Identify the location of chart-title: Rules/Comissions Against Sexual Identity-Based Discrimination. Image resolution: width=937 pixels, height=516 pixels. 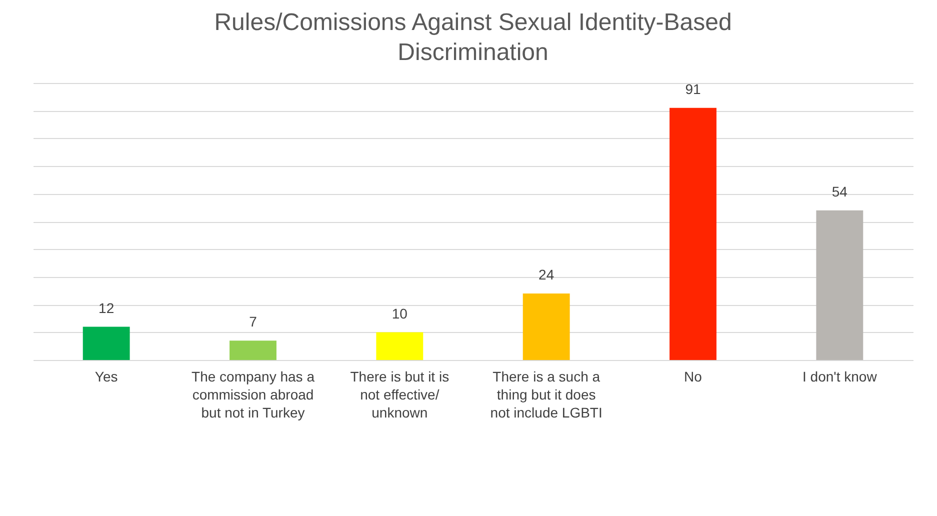
(473, 37).